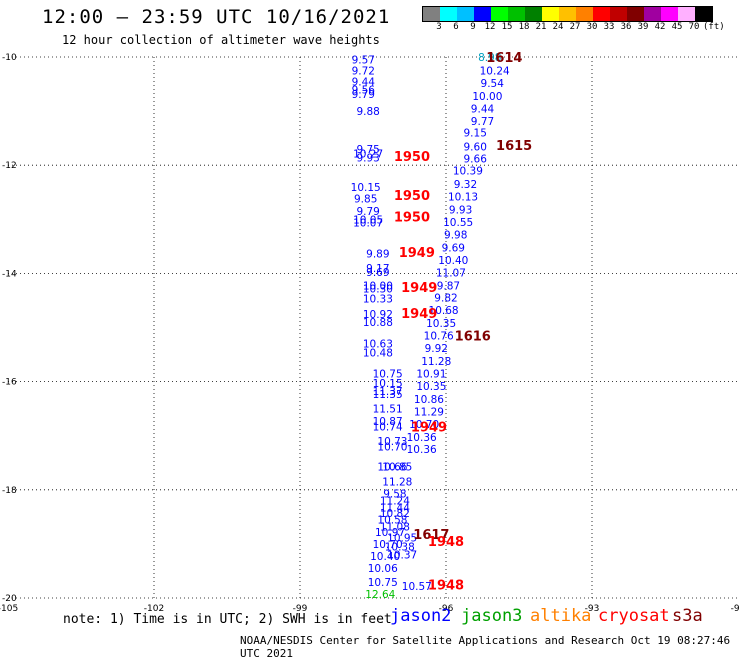 This screenshot has width=740, height=660. Describe the element at coordinates (378, 290) in the screenshot. I see `wave-height-label: 10.30` at that location.